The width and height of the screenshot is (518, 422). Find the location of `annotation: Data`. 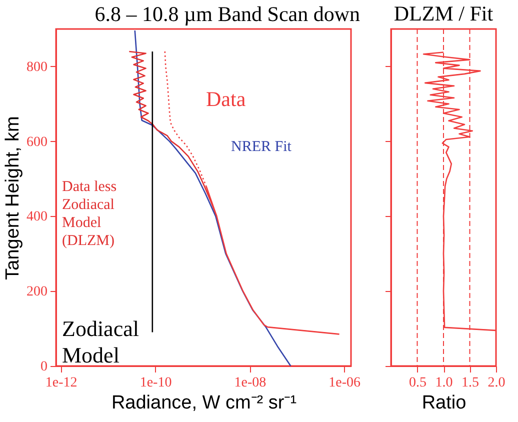

annotation: Data is located at coordinates (226, 99).